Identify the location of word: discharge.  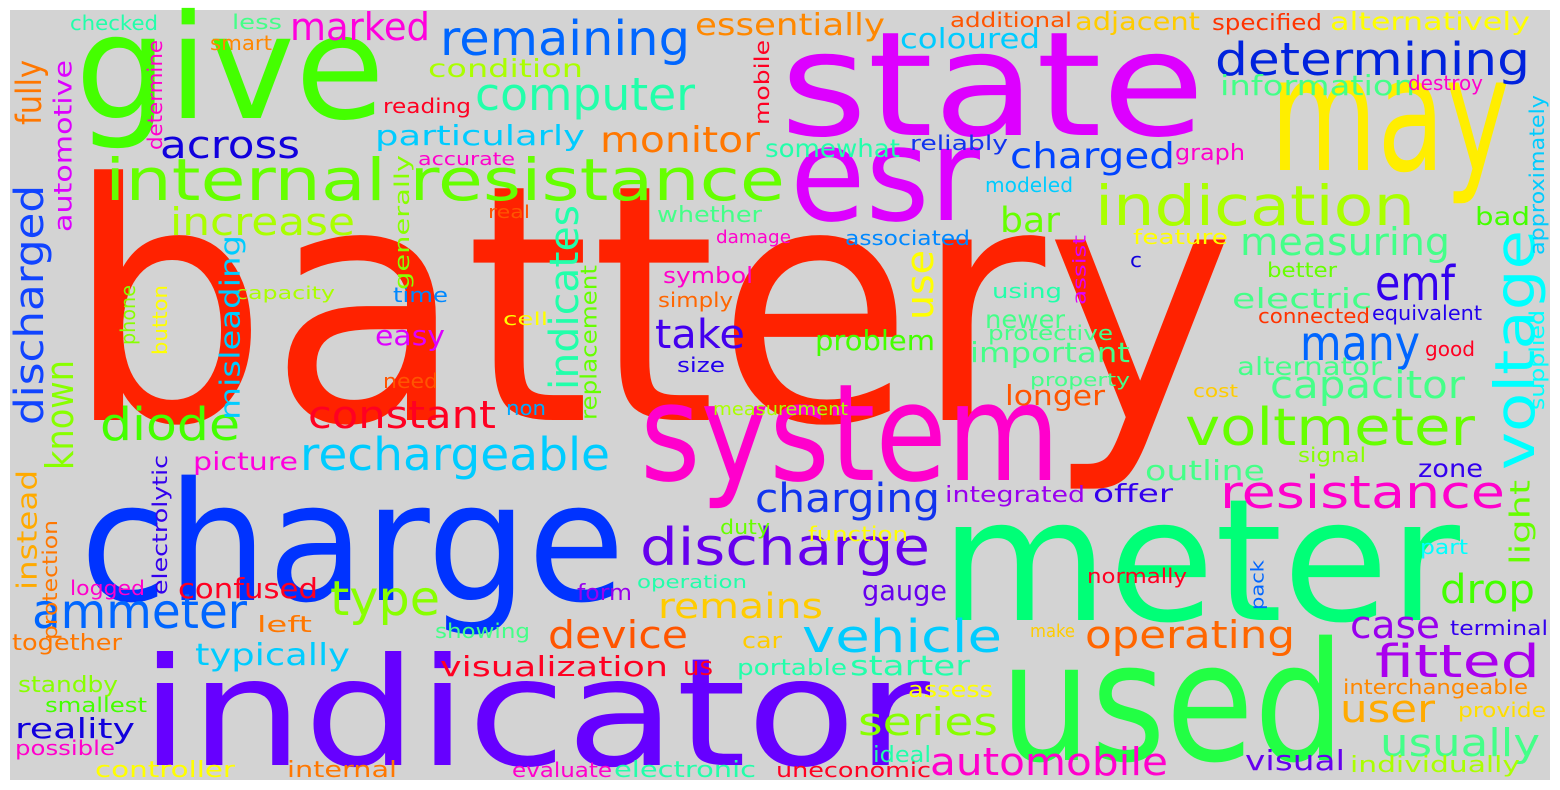
(785, 548).